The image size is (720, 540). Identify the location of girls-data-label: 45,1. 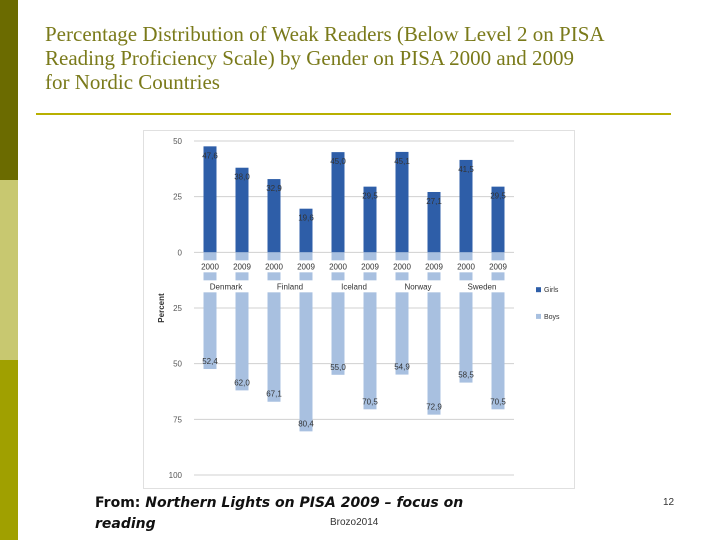
(402, 161).